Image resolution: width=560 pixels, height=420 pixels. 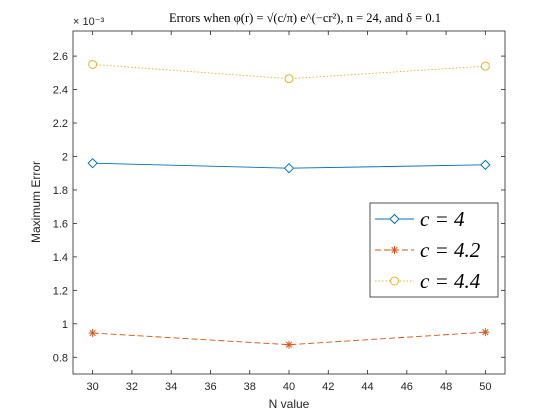 I want to click on y-tick-label: 1.2, so click(x=60, y=291).